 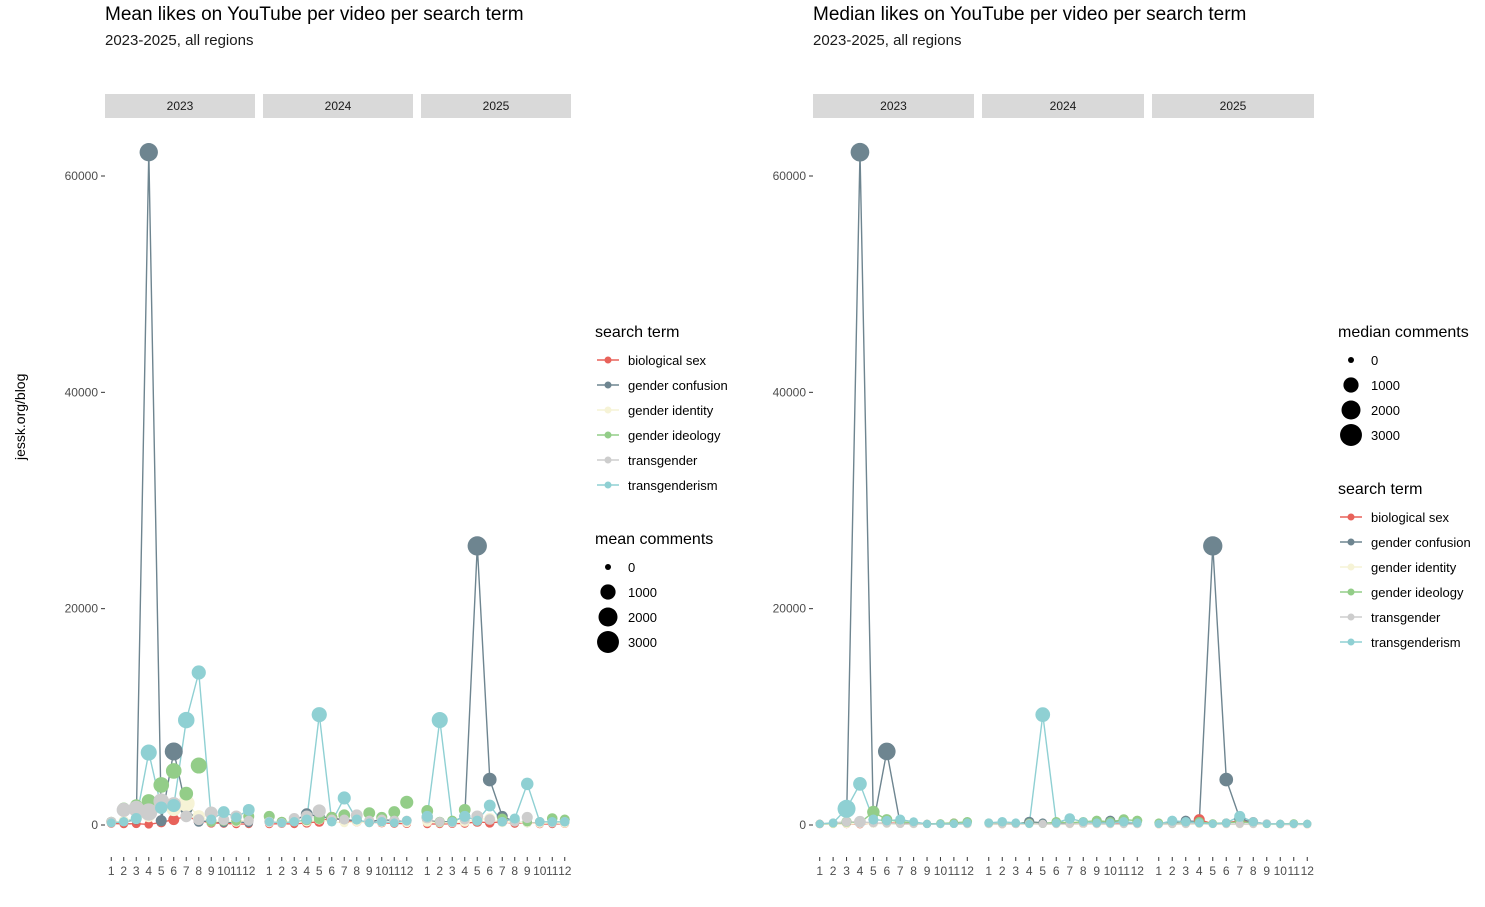 I want to click on legend-title: median comments, so click(x=1403, y=332).